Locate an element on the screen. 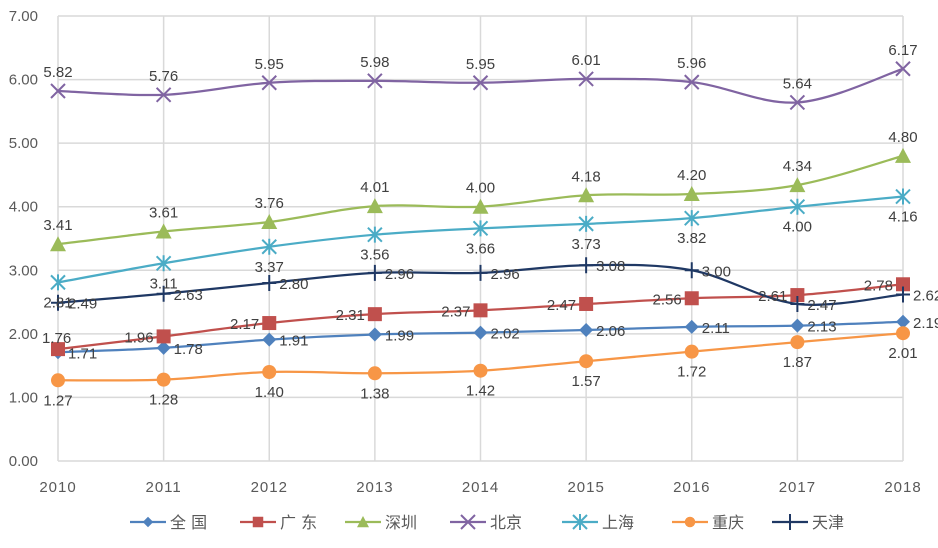 The image size is (938, 548). y-tick-label: 7.00 is located at coordinates (23, 16).